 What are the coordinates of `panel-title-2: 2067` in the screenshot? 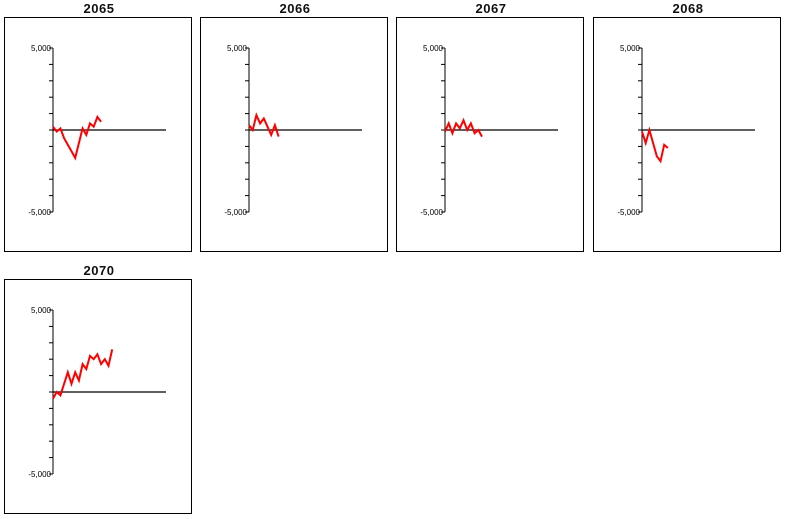 It's located at (491, 8).